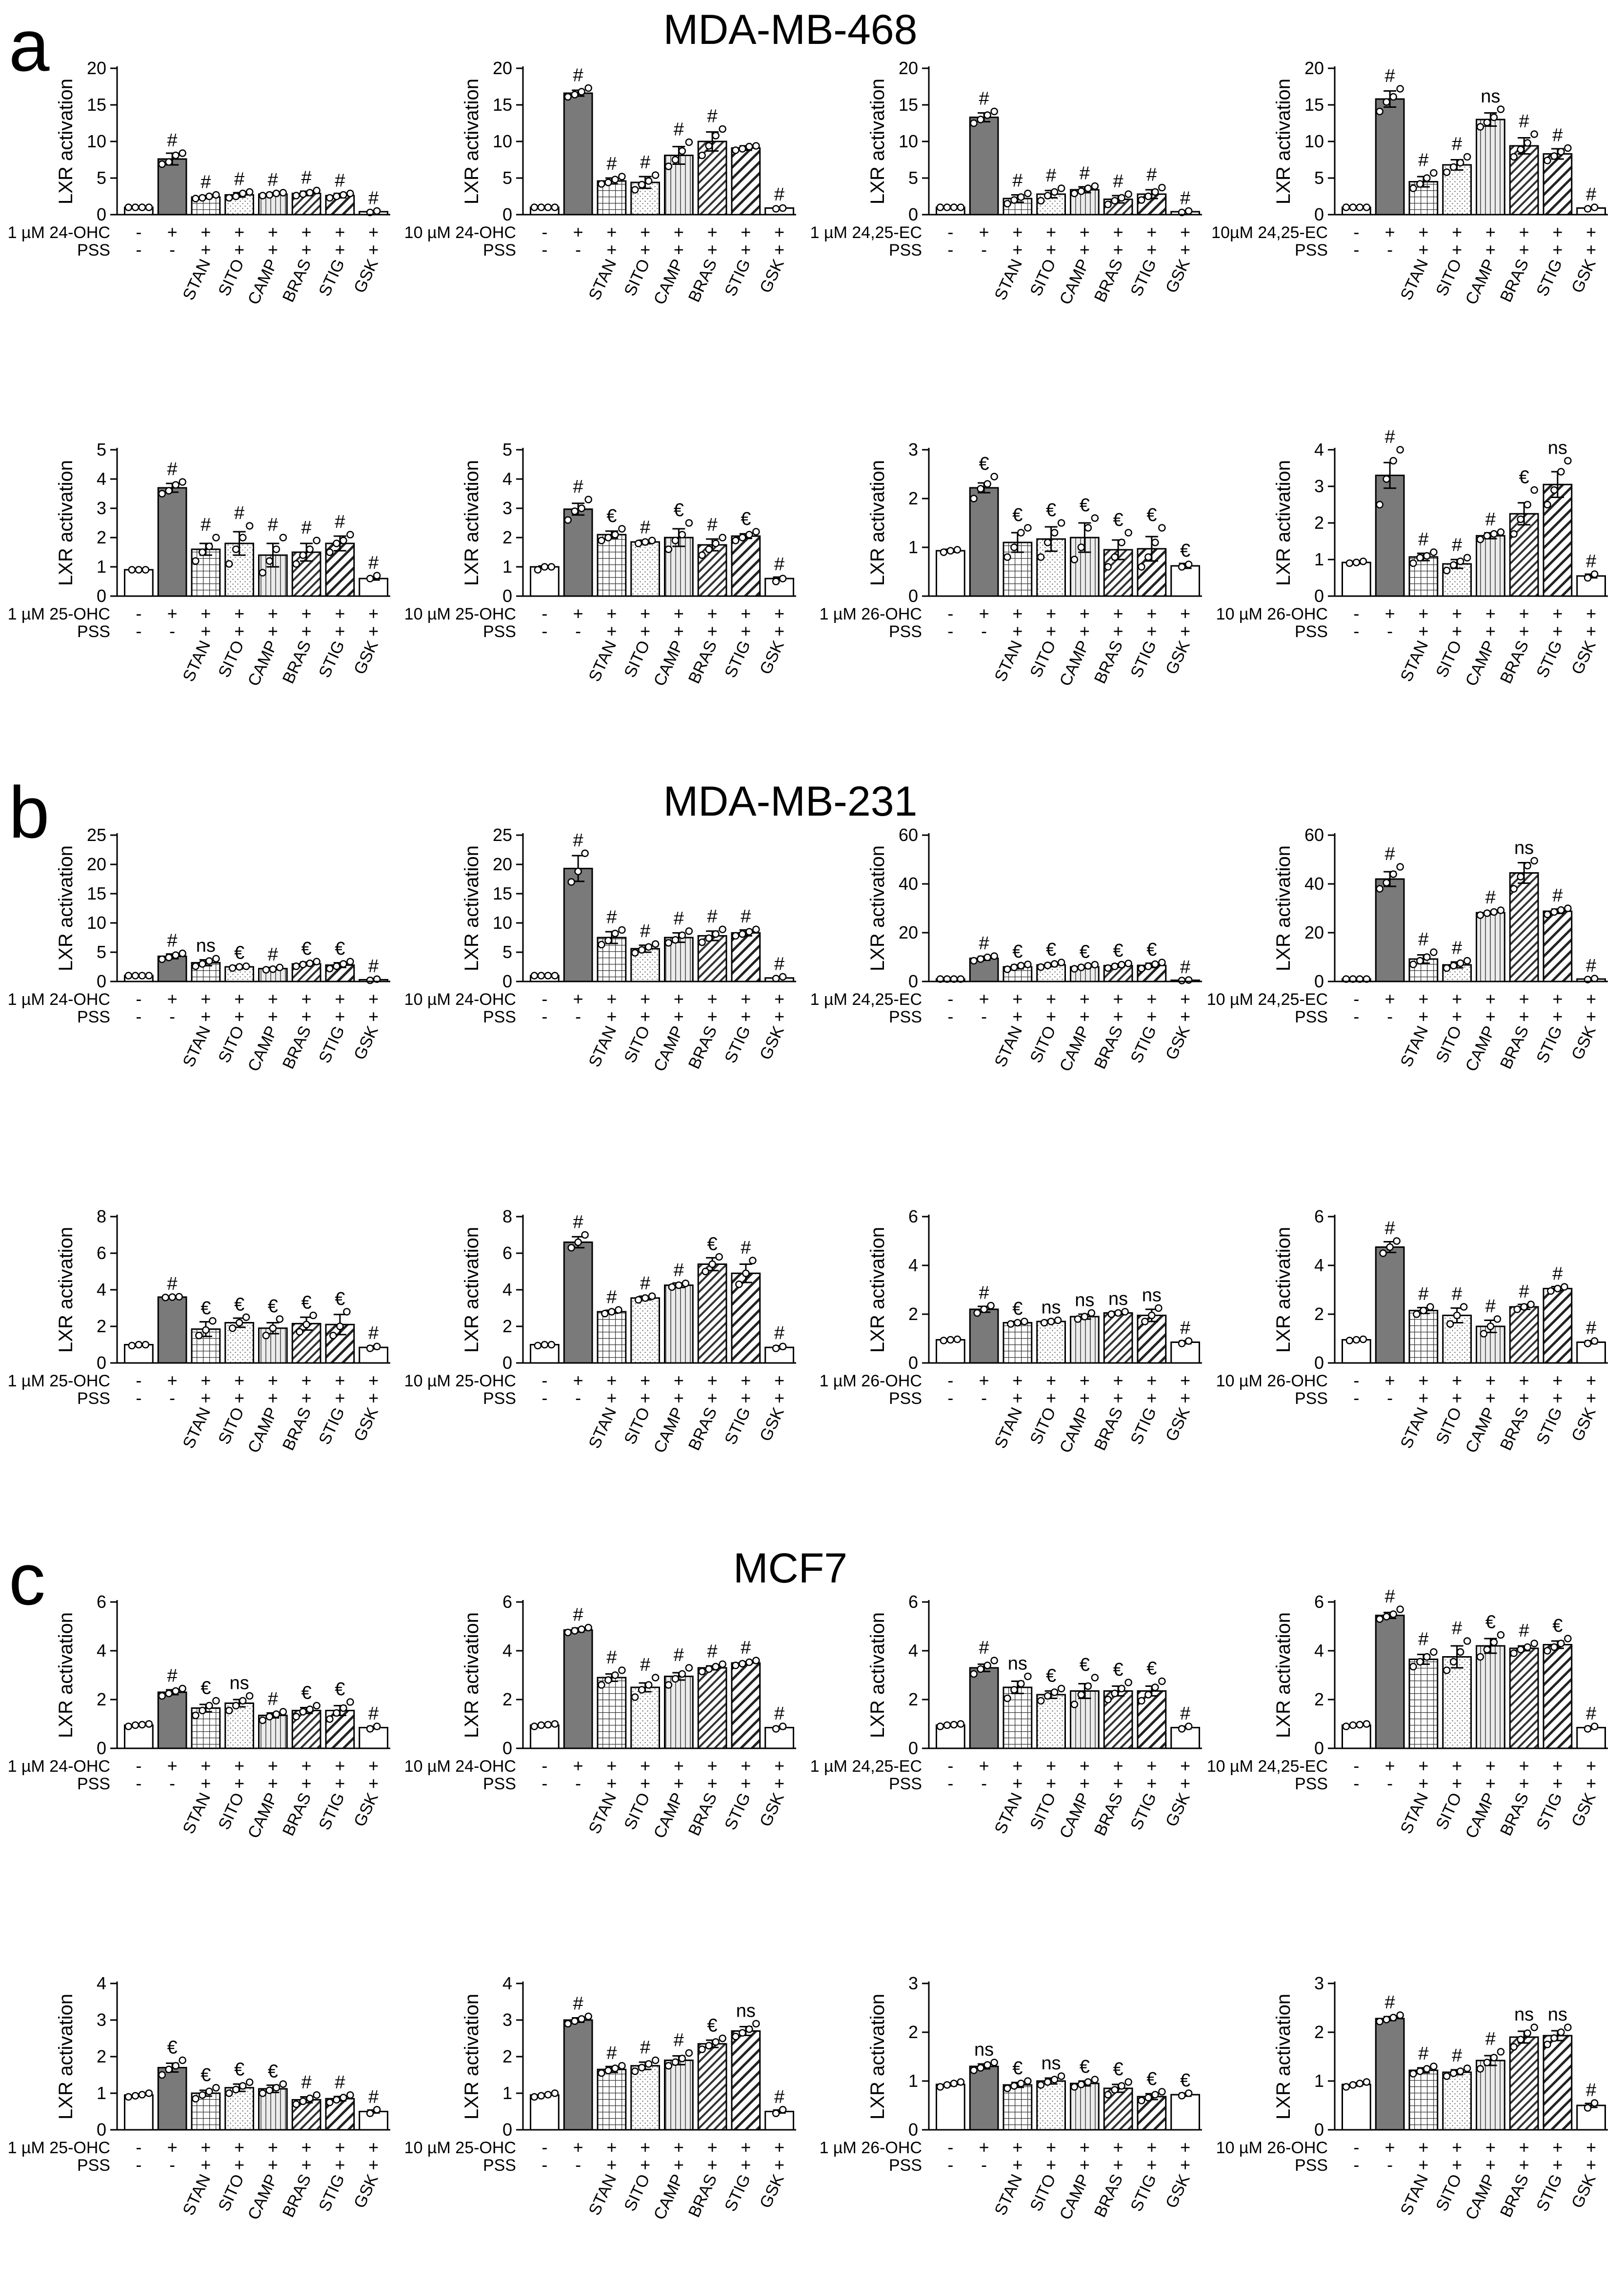  What do you see at coordinates (507, 450) in the screenshot?
I see `y-tick-label: 5` at bounding box center [507, 450].